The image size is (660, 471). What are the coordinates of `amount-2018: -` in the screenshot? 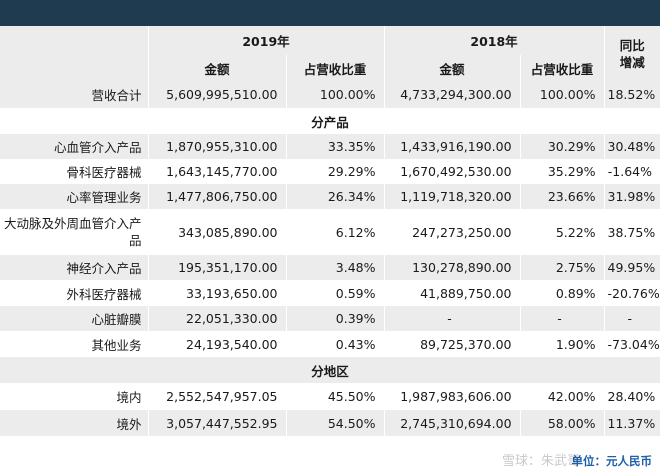 It's located at (452, 318).